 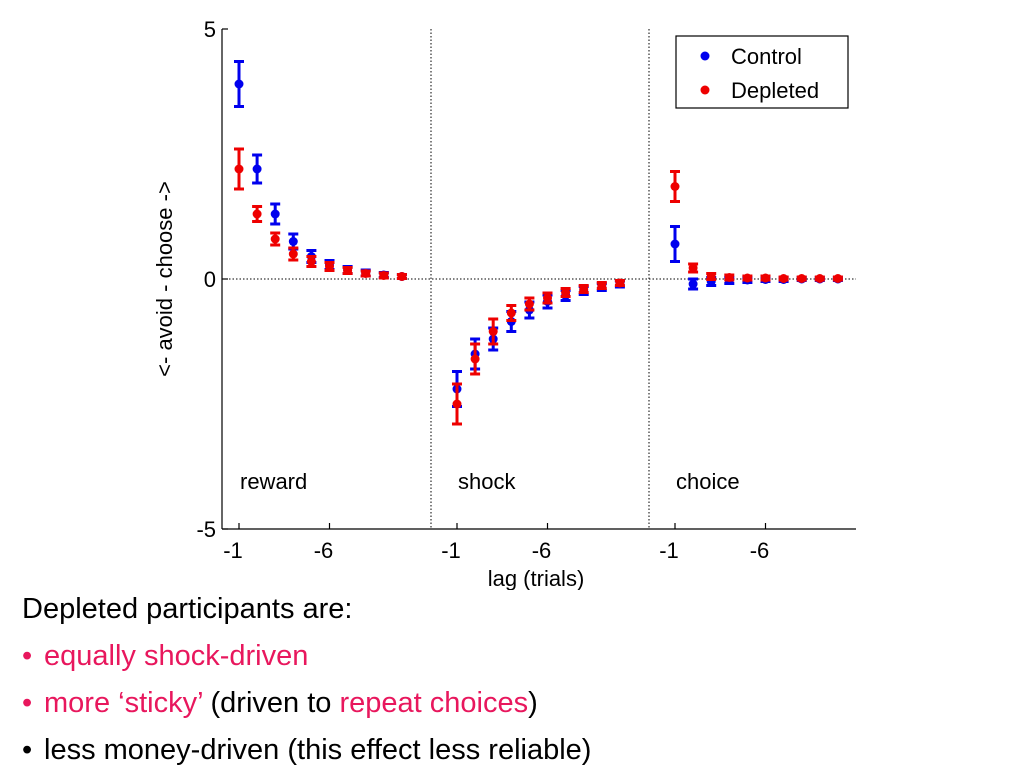 I want to click on y-tick-label: -5, so click(x=206, y=529).